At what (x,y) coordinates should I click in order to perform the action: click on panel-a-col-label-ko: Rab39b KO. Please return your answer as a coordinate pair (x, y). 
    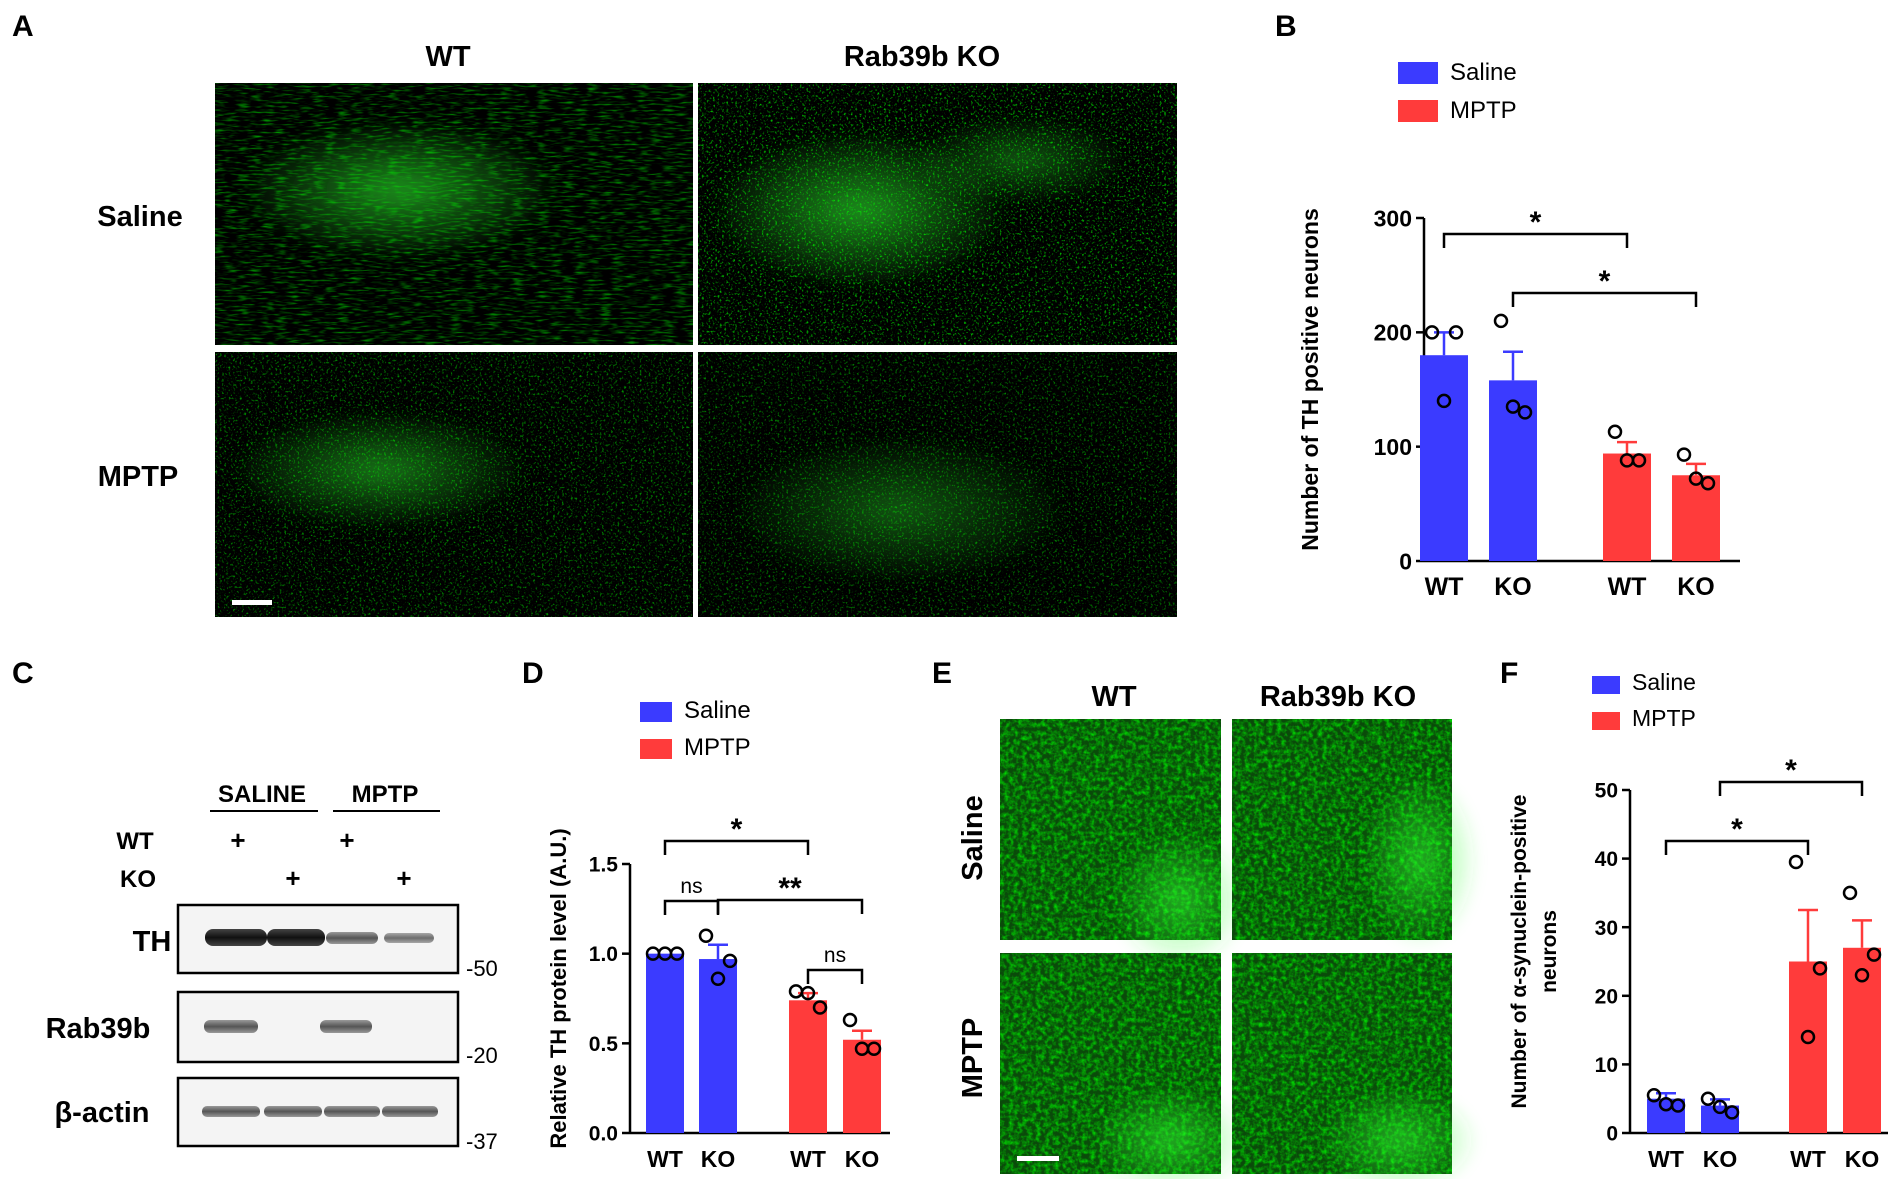
    Looking at the image, I should click on (922, 57).